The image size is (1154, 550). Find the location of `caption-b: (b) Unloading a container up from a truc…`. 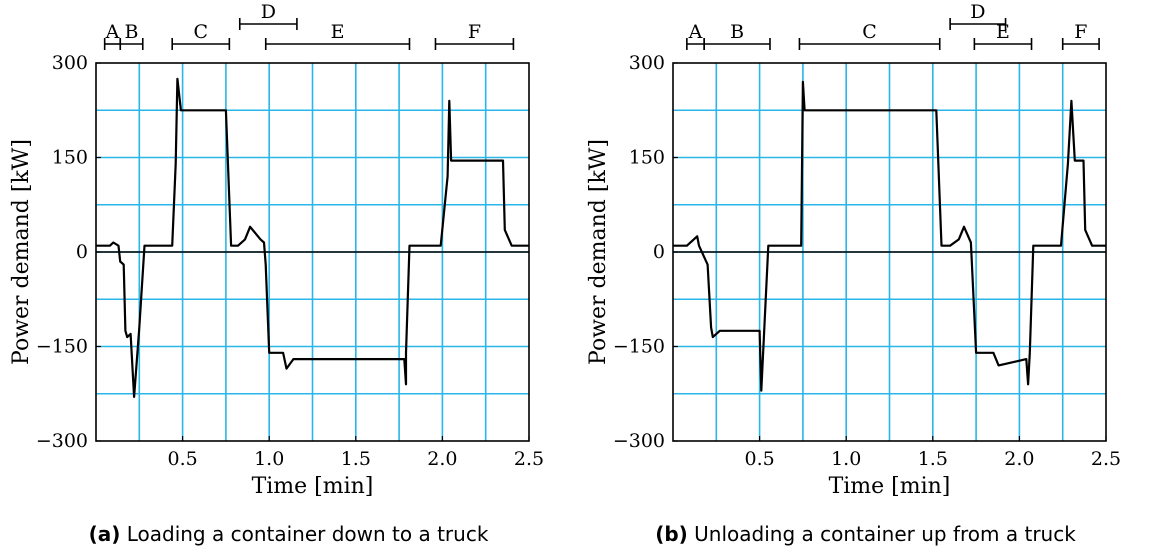

caption-b: (b) Unloading a container up from a truc… is located at coordinates (865, 534).